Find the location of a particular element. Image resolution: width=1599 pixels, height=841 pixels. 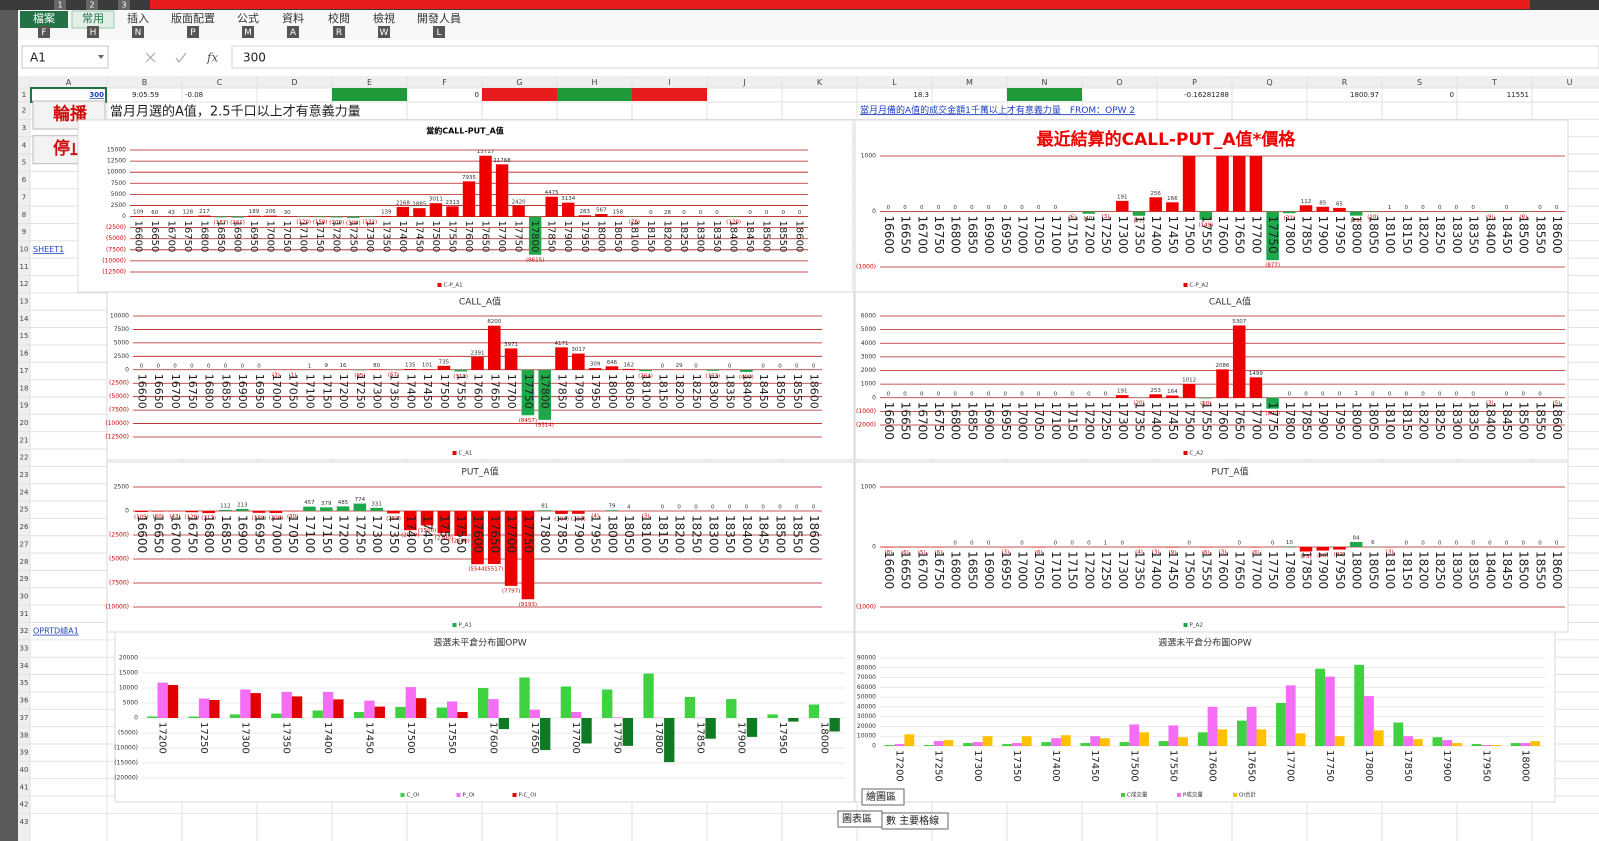

x-tick-label: 18550 is located at coordinates (782, 237).